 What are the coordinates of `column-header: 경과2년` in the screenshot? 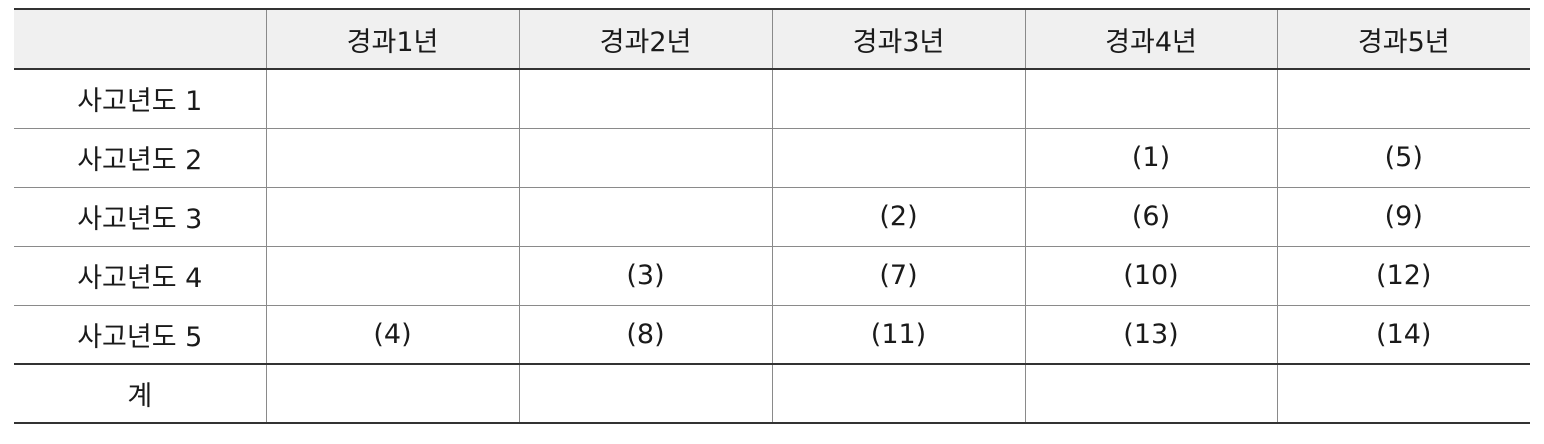 It's located at (645, 39).